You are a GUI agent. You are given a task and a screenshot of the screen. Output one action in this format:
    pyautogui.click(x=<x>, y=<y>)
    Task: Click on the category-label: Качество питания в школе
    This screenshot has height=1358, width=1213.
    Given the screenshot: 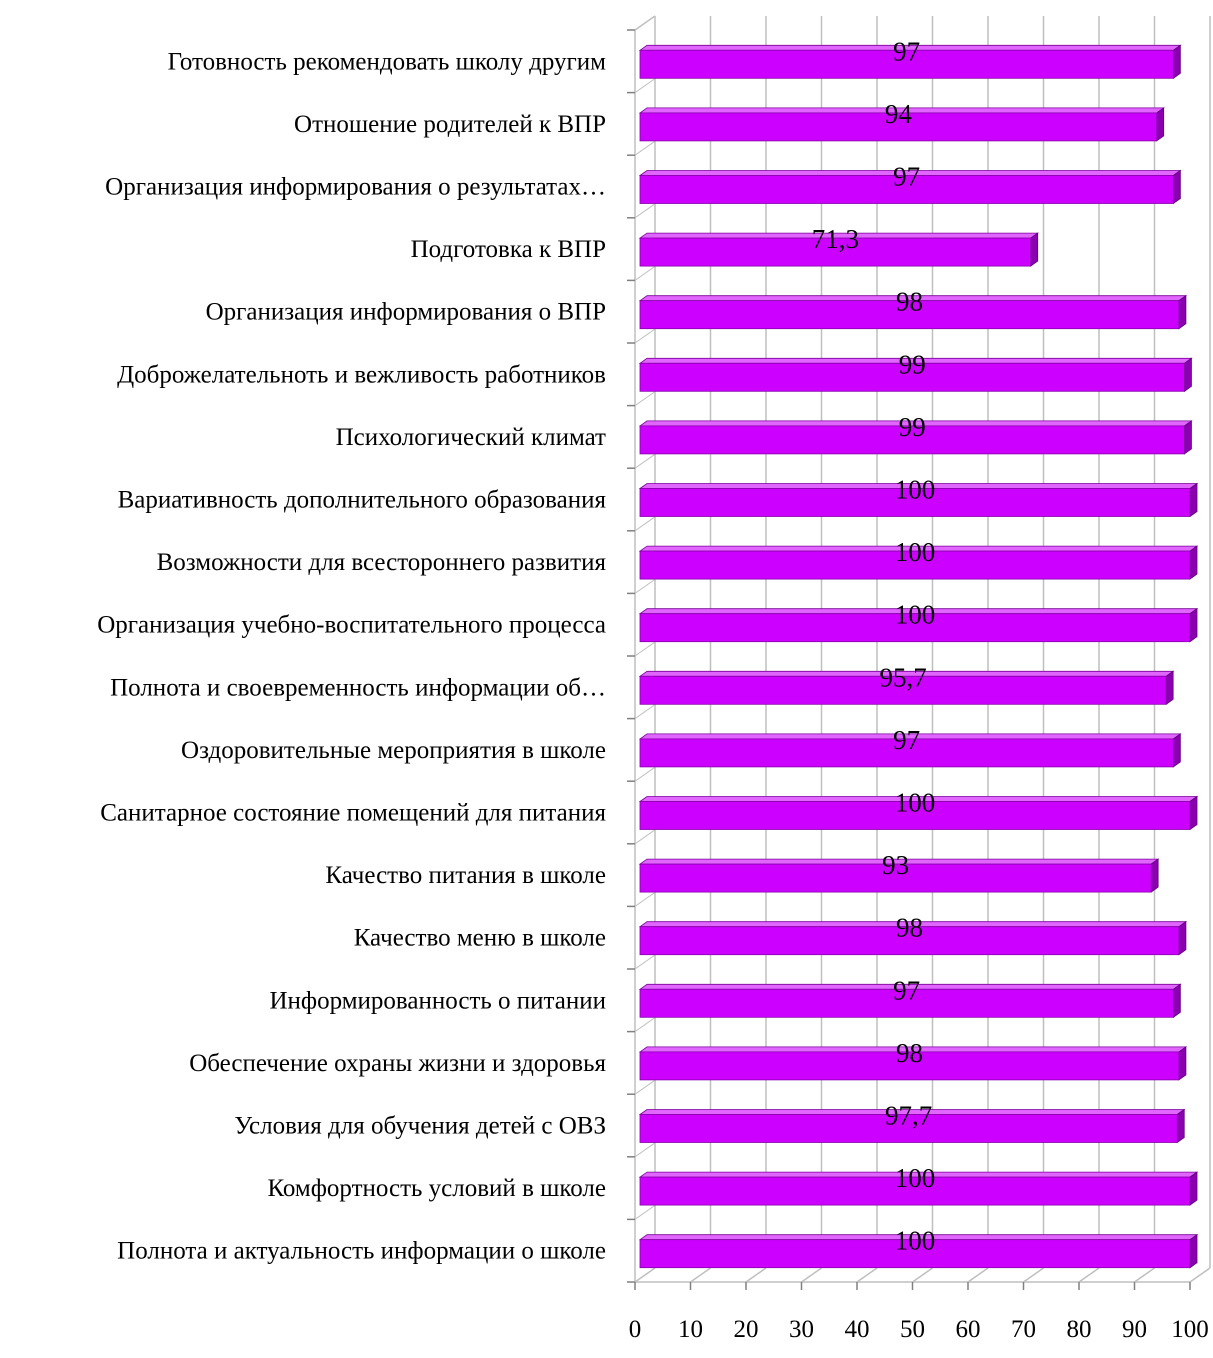 What is the action you would take?
    pyautogui.click(x=465, y=875)
    